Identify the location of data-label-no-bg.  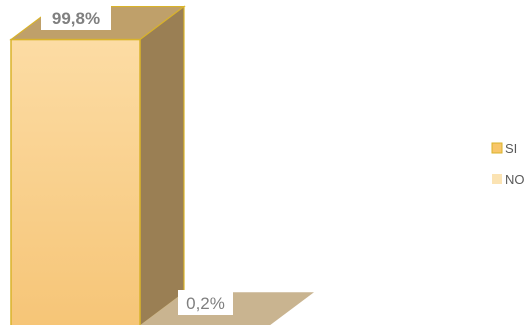
(205, 302).